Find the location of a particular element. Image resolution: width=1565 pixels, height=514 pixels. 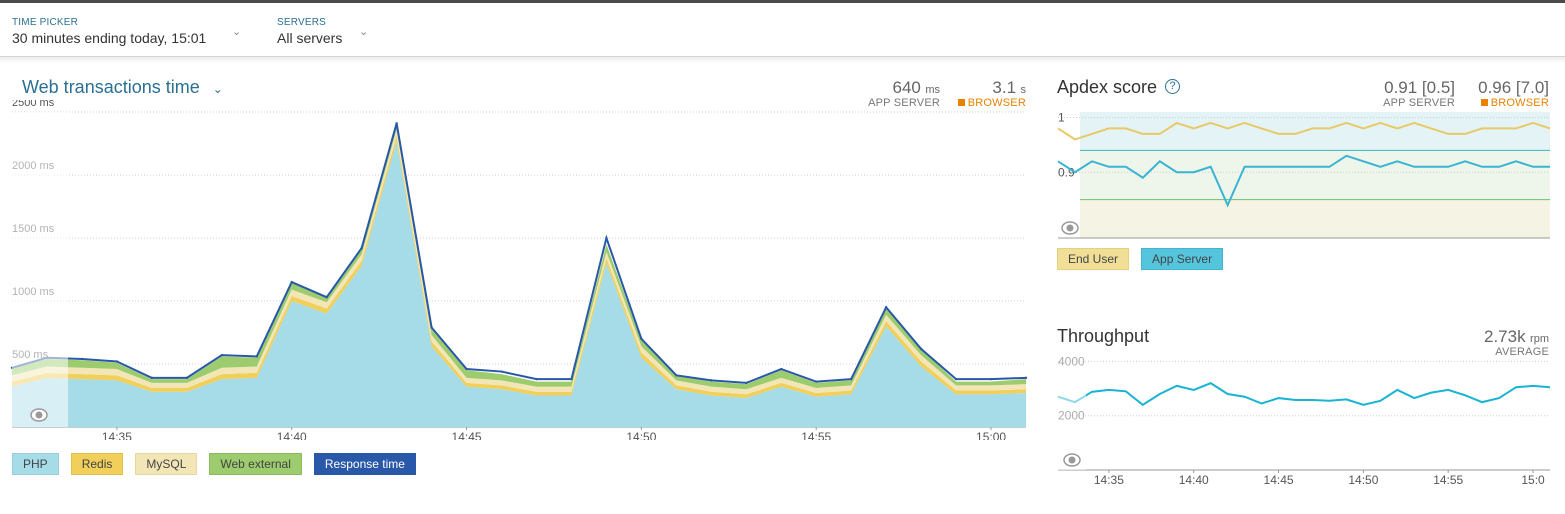

throughput-title: Throughput is located at coordinates (1103, 336).